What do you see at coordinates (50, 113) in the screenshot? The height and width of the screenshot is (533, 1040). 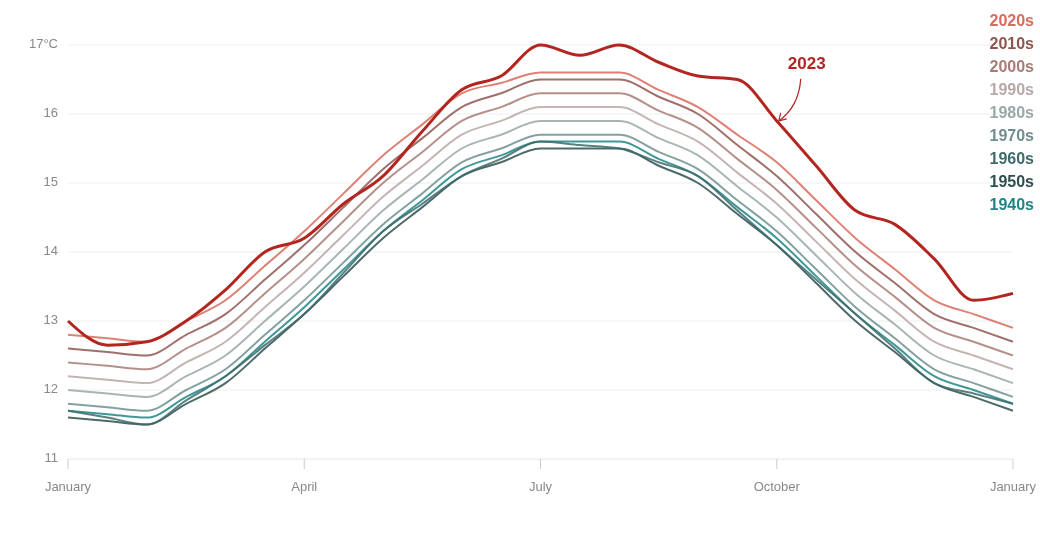 I see `y-tick-label: 16` at bounding box center [50, 113].